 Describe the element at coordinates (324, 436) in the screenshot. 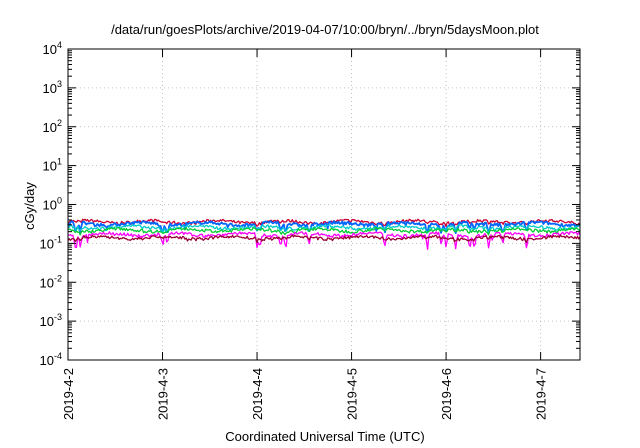

I see `x-axis-label: Coordinated Universal Time (UTC)` at that location.